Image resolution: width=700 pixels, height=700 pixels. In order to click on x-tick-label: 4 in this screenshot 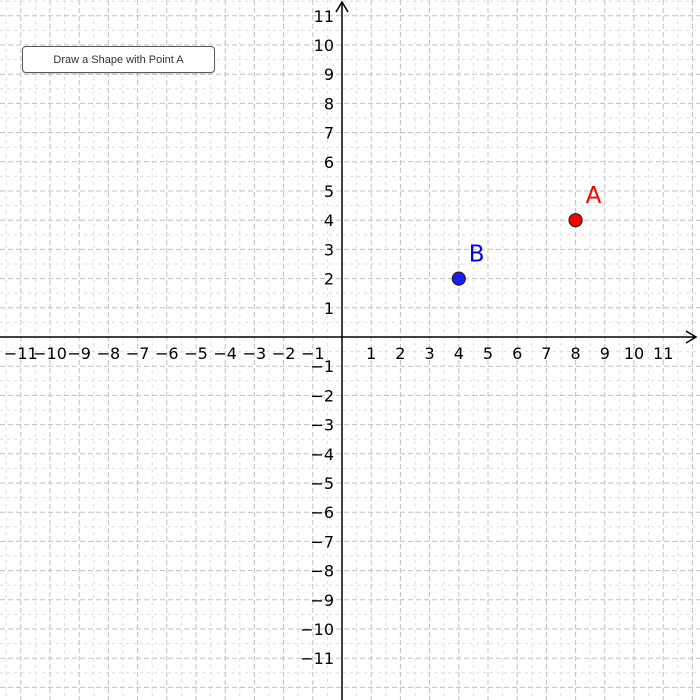, I will do `click(459, 353)`.